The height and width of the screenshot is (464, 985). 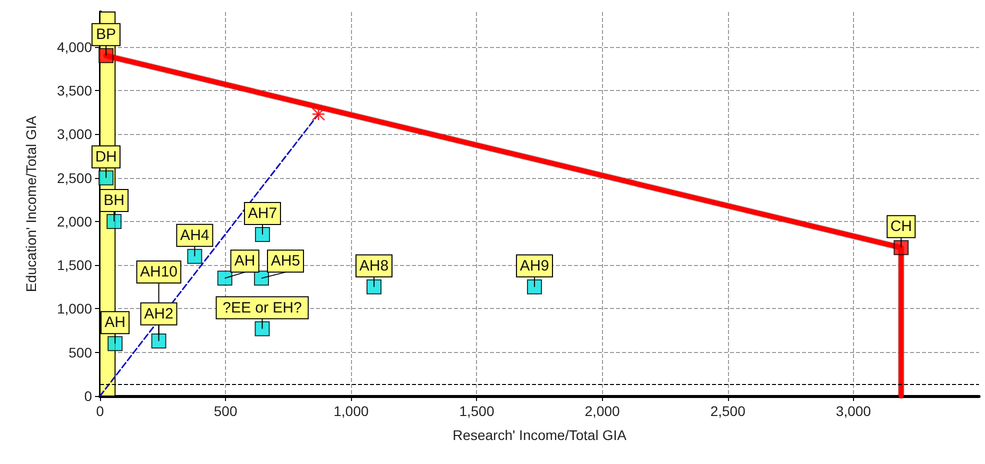 What do you see at coordinates (226, 411) in the screenshot?
I see `x-tick-label: 500` at bounding box center [226, 411].